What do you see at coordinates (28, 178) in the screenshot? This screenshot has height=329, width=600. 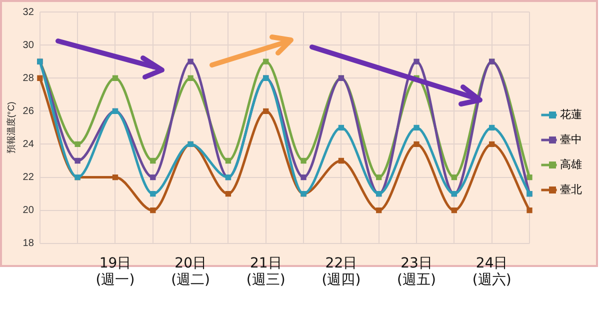 I see `y-tick-label: 22` at bounding box center [28, 178].